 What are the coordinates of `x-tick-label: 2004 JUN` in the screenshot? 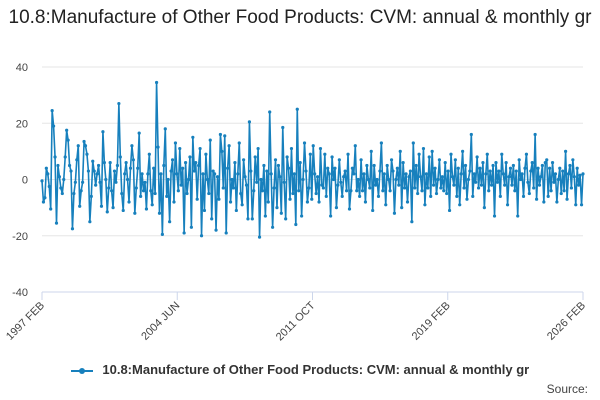 It's located at (160, 321).